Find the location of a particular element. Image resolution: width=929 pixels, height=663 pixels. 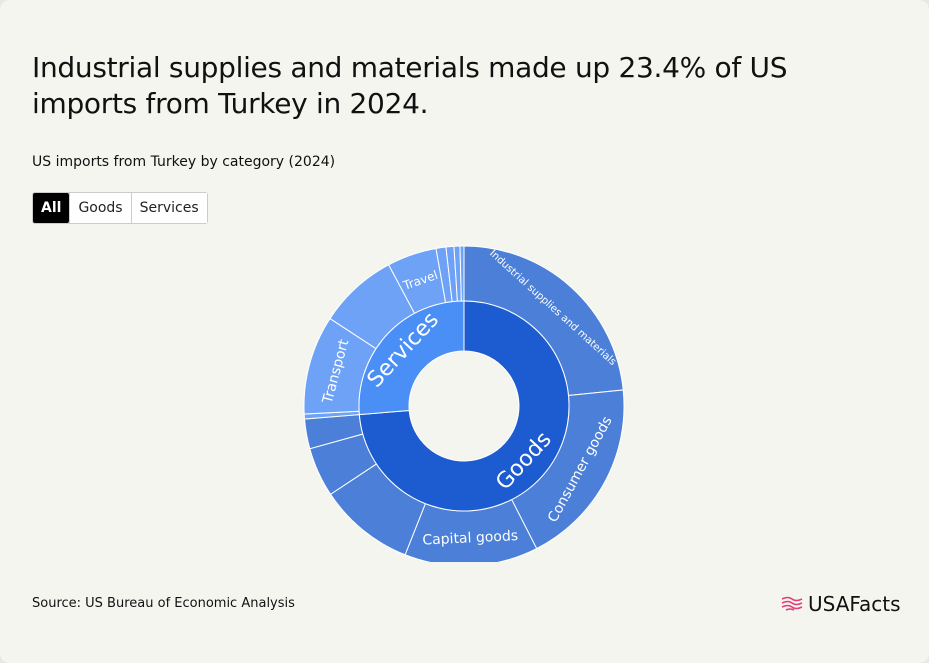

tab: All is located at coordinates (51, 208).